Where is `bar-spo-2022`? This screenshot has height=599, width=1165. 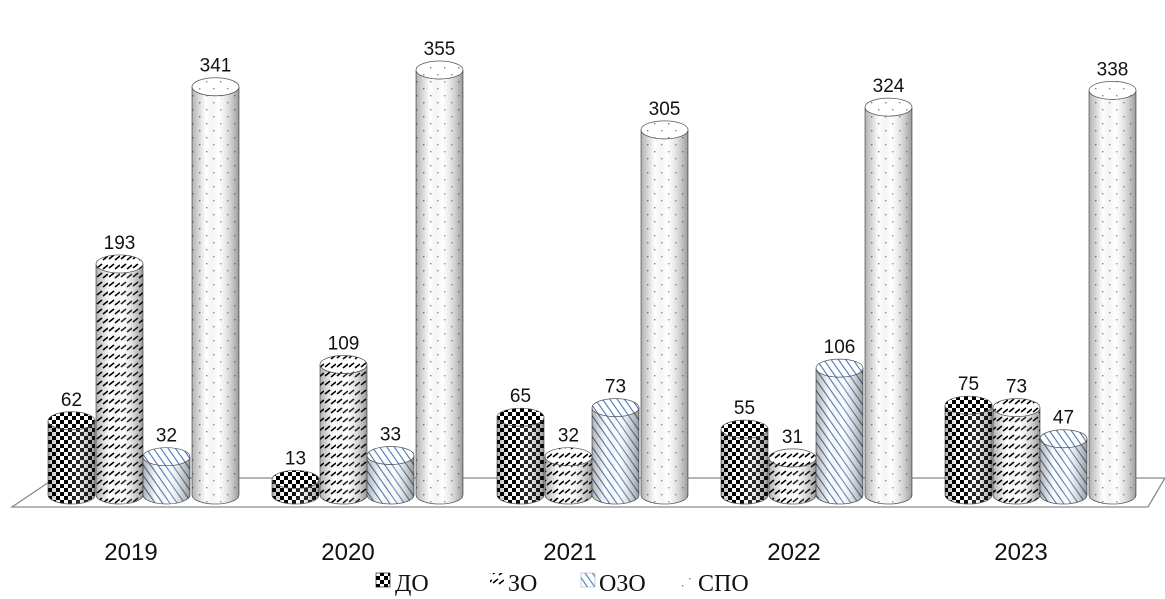 bar-spo-2022 is located at coordinates (888, 301).